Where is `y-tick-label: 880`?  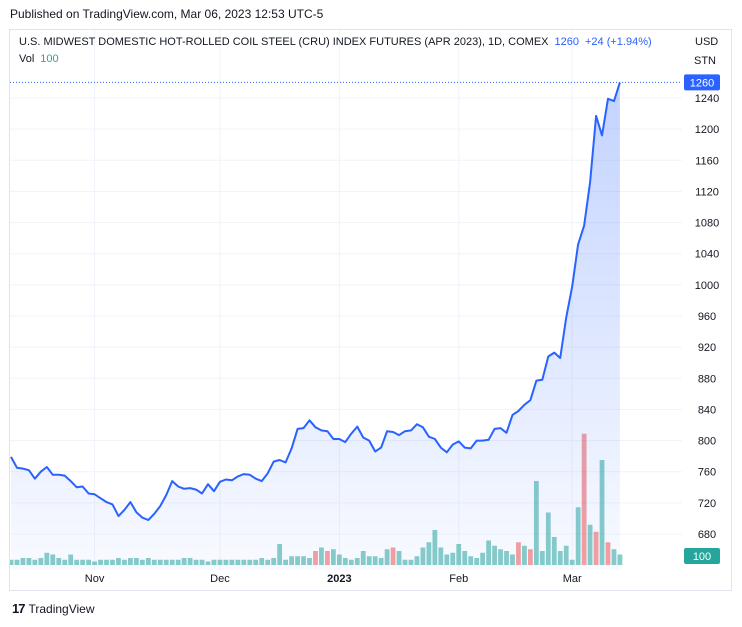 y-tick-label: 880 is located at coordinates (707, 379).